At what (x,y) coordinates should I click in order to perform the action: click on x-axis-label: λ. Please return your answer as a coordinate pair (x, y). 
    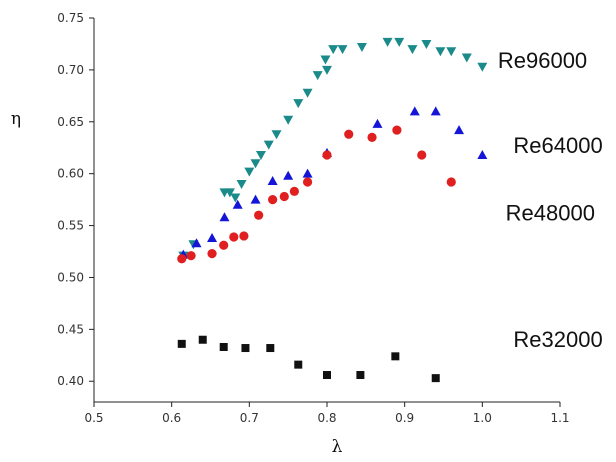
    Looking at the image, I should click on (337, 447).